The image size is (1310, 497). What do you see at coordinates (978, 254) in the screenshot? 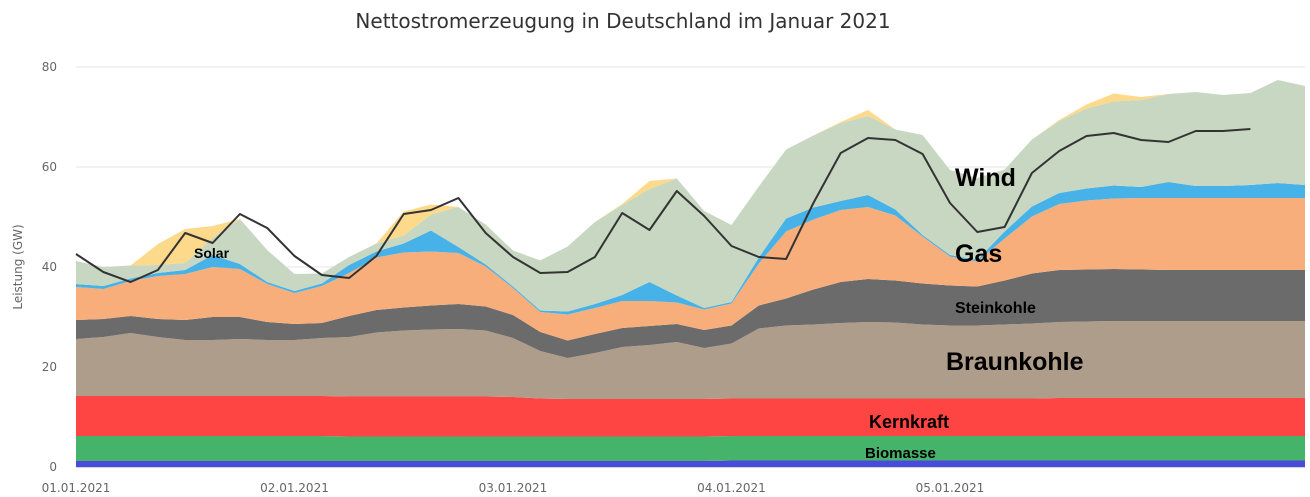
I see `label-gas: Gas` at bounding box center [978, 254].